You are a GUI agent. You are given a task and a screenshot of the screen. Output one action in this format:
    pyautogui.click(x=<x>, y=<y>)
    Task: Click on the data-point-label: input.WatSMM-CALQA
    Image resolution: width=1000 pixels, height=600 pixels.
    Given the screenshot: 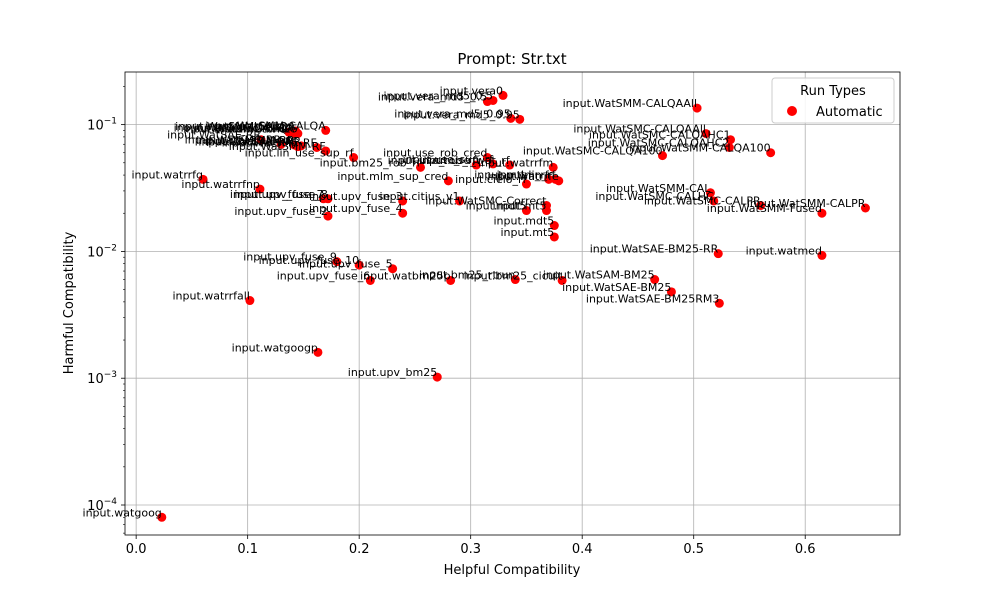 What is the action you would take?
    pyautogui.click(x=235, y=126)
    